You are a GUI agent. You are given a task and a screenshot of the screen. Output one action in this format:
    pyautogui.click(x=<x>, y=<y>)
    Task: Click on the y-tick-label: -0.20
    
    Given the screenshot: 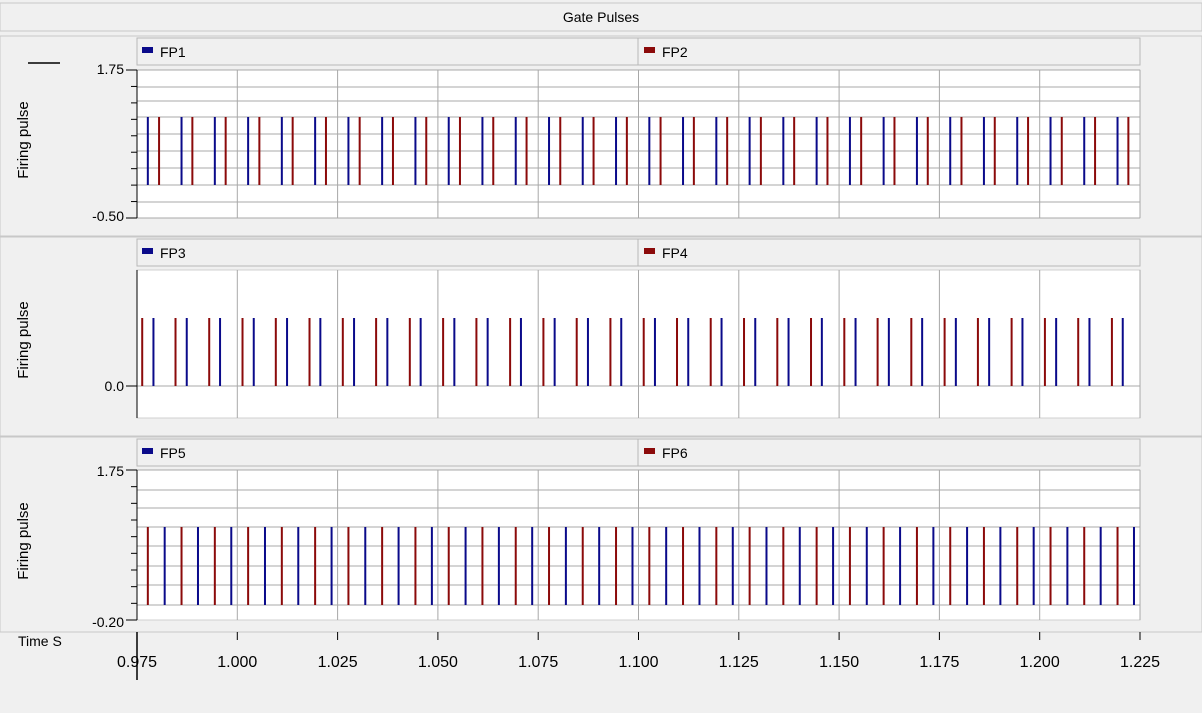 What is the action you would take?
    pyautogui.click(x=108, y=622)
    